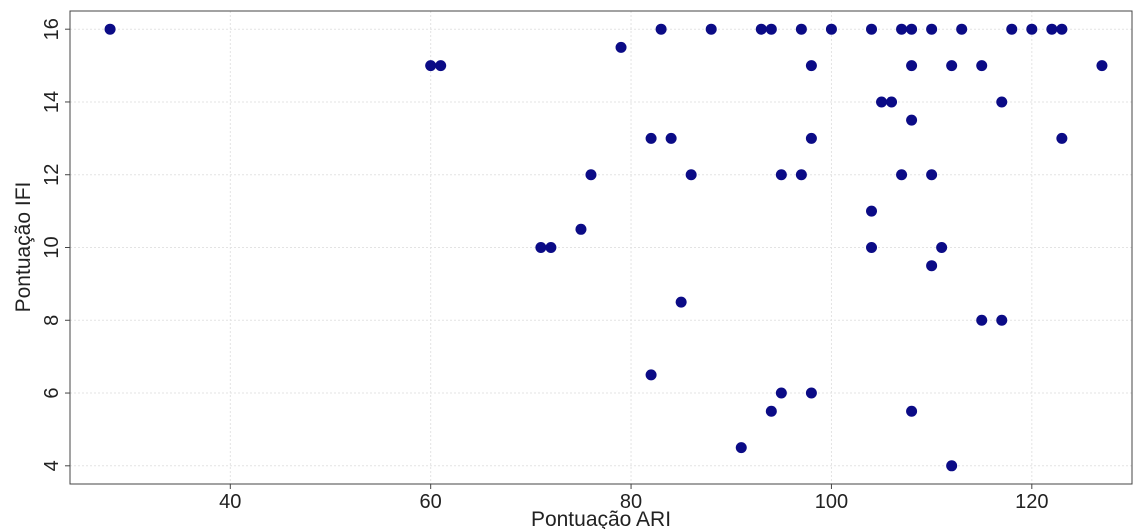  I want to click on x-tick-label: 40, so click(230, 502).